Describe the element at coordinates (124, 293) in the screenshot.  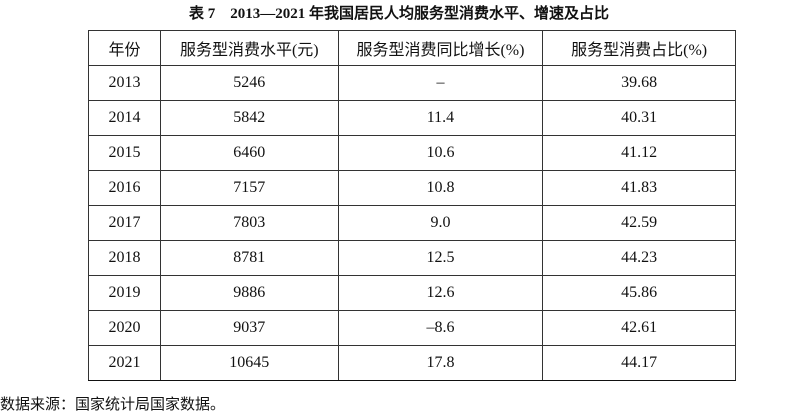
I see `table-cell: 2019` at that location.